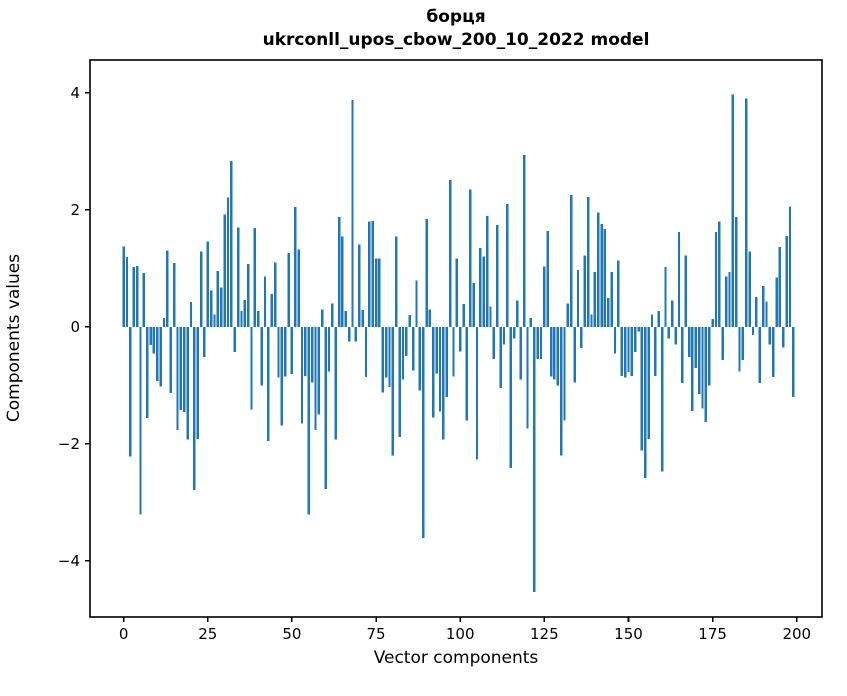  I want to click on chart-title-word: борця, so click(456, 17).